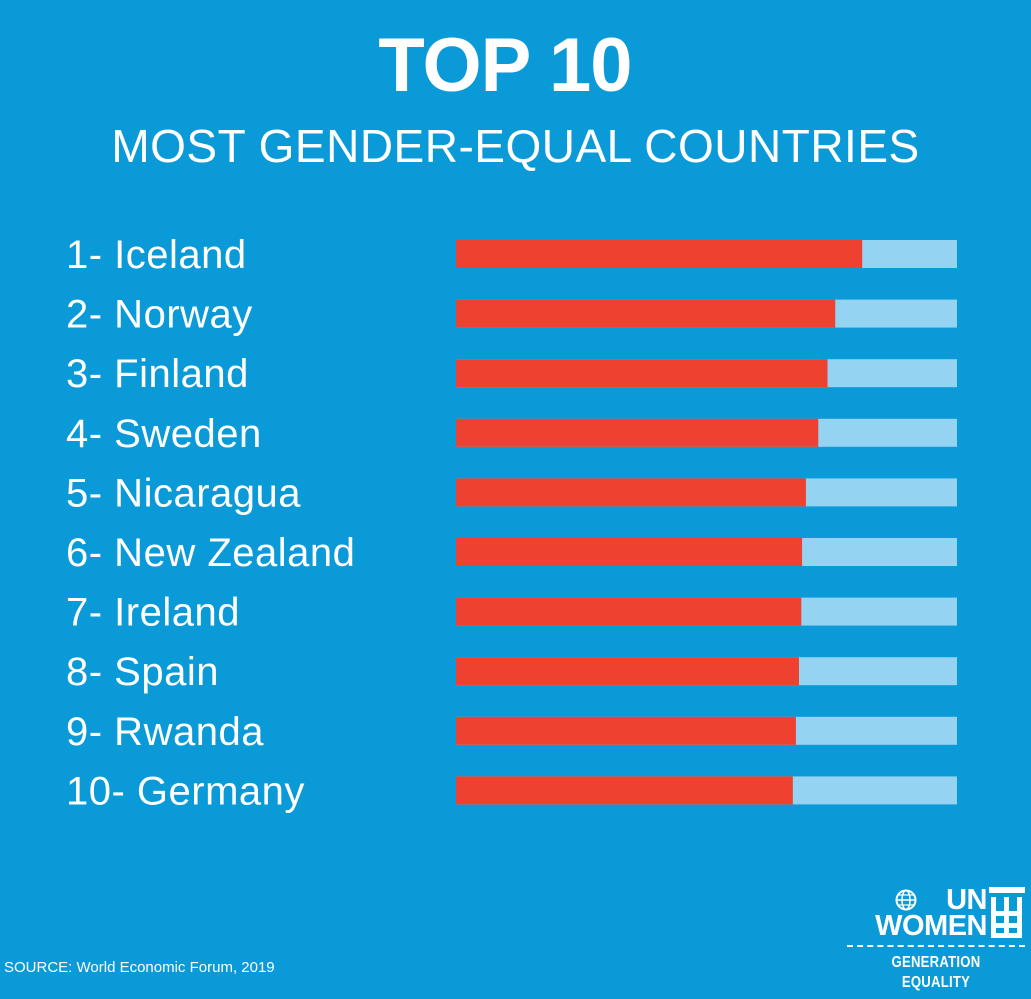 The width and height of the screenshot is (1031, 999). Describe the element at coordinates (966, 900) in the screenshot. I see `logo-un-text: UN` at that location.